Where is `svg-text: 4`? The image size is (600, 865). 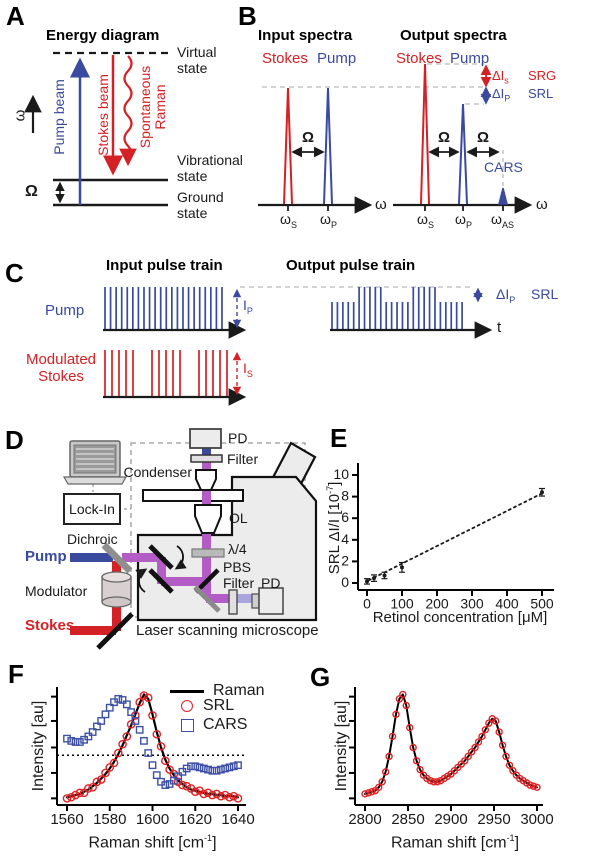 svg-text: 4 is located at coordinates (345, 539).